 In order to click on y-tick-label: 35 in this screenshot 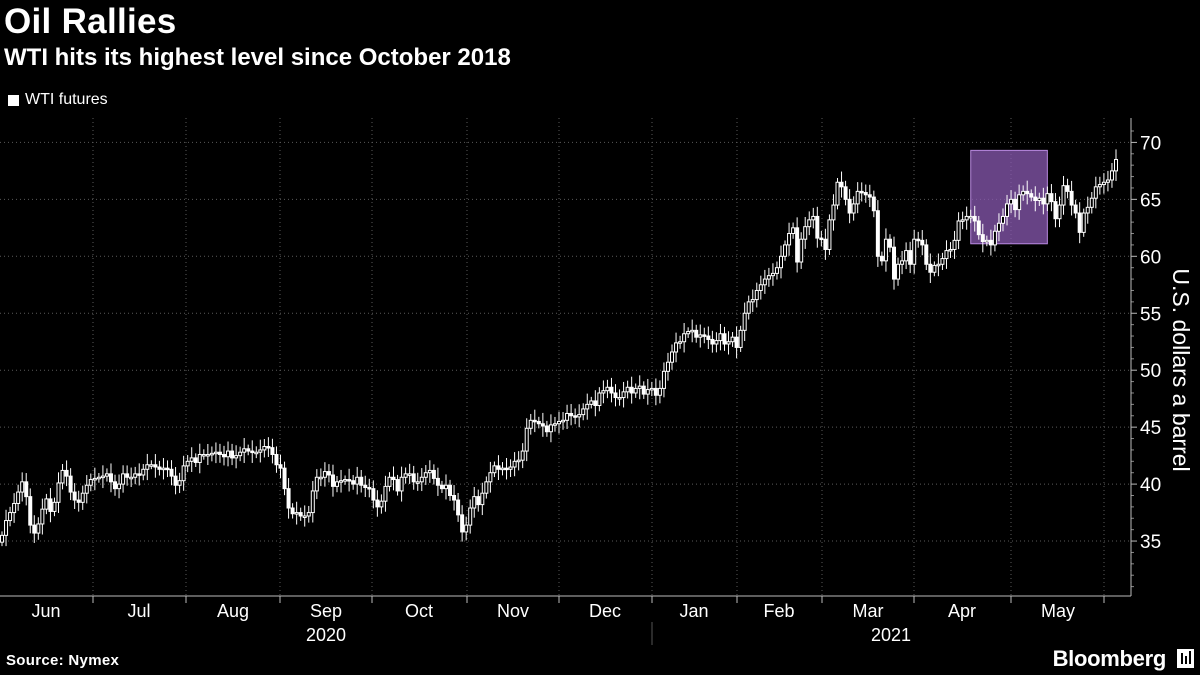, I will do `click(1150, 542)`.